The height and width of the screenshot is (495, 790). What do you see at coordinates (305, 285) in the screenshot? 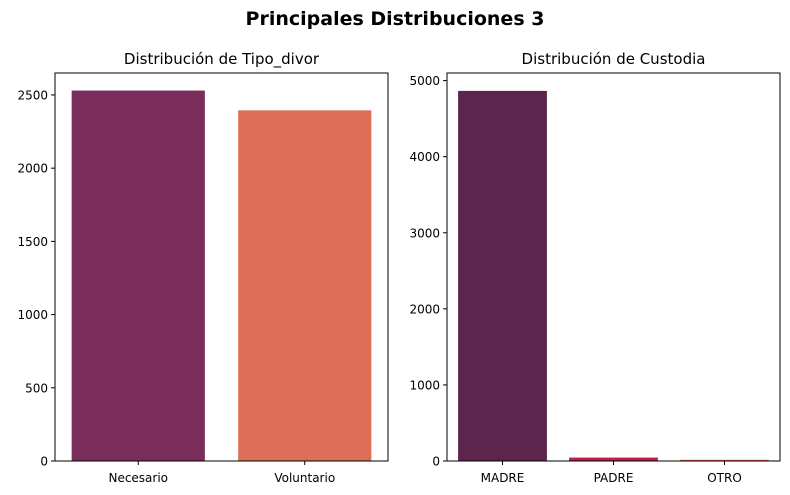
I see `bar-tipo-divor-voluntario` at bounding box center [305, 285].